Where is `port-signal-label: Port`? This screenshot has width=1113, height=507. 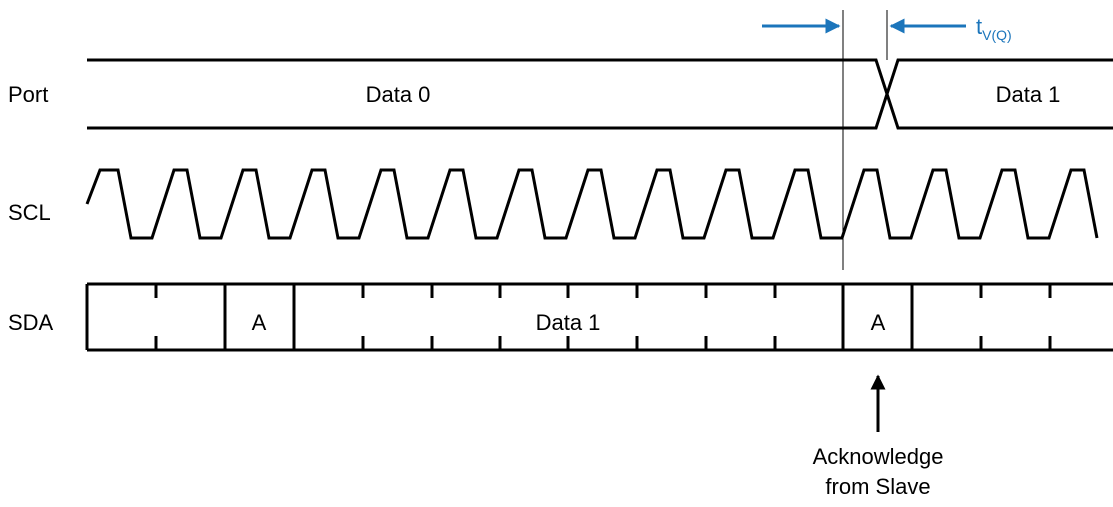 port-signal-label: Port is located at coordinates (28, 94).